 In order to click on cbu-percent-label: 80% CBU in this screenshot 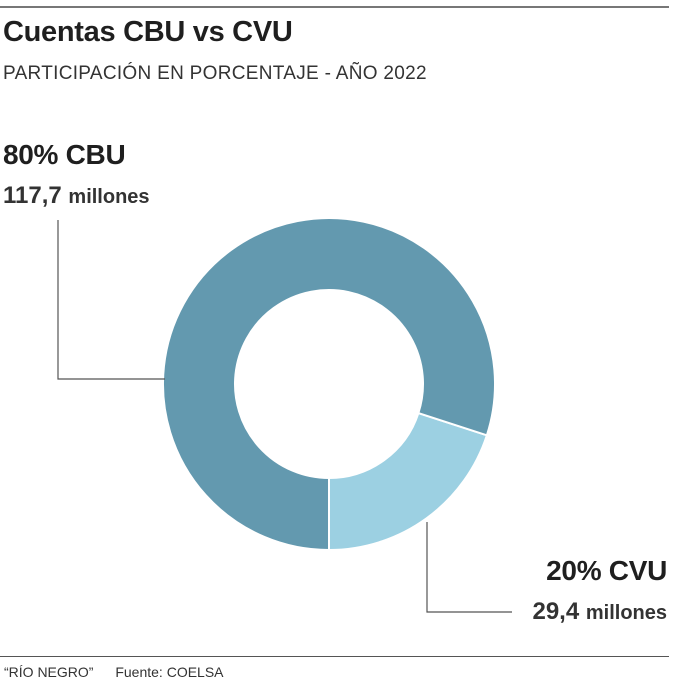, I will do `click(64, 154)`.